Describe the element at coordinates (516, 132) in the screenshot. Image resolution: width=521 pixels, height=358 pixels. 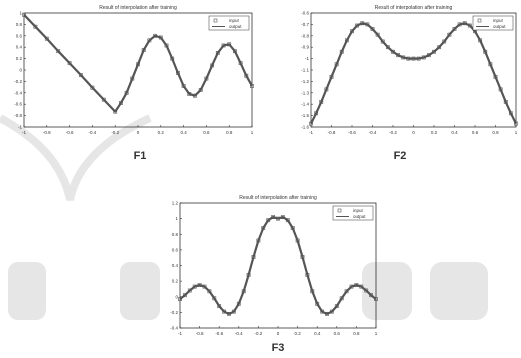
I see `chart-1-xtick-label: 1` at that location.